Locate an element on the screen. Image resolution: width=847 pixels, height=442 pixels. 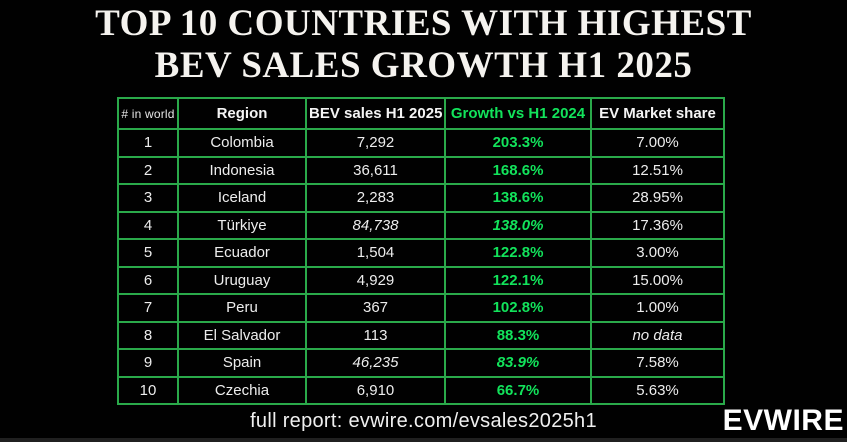
table-row: 2 Indonesia 36,611 168.6% 12.51% is located at coordinates (421, 170).